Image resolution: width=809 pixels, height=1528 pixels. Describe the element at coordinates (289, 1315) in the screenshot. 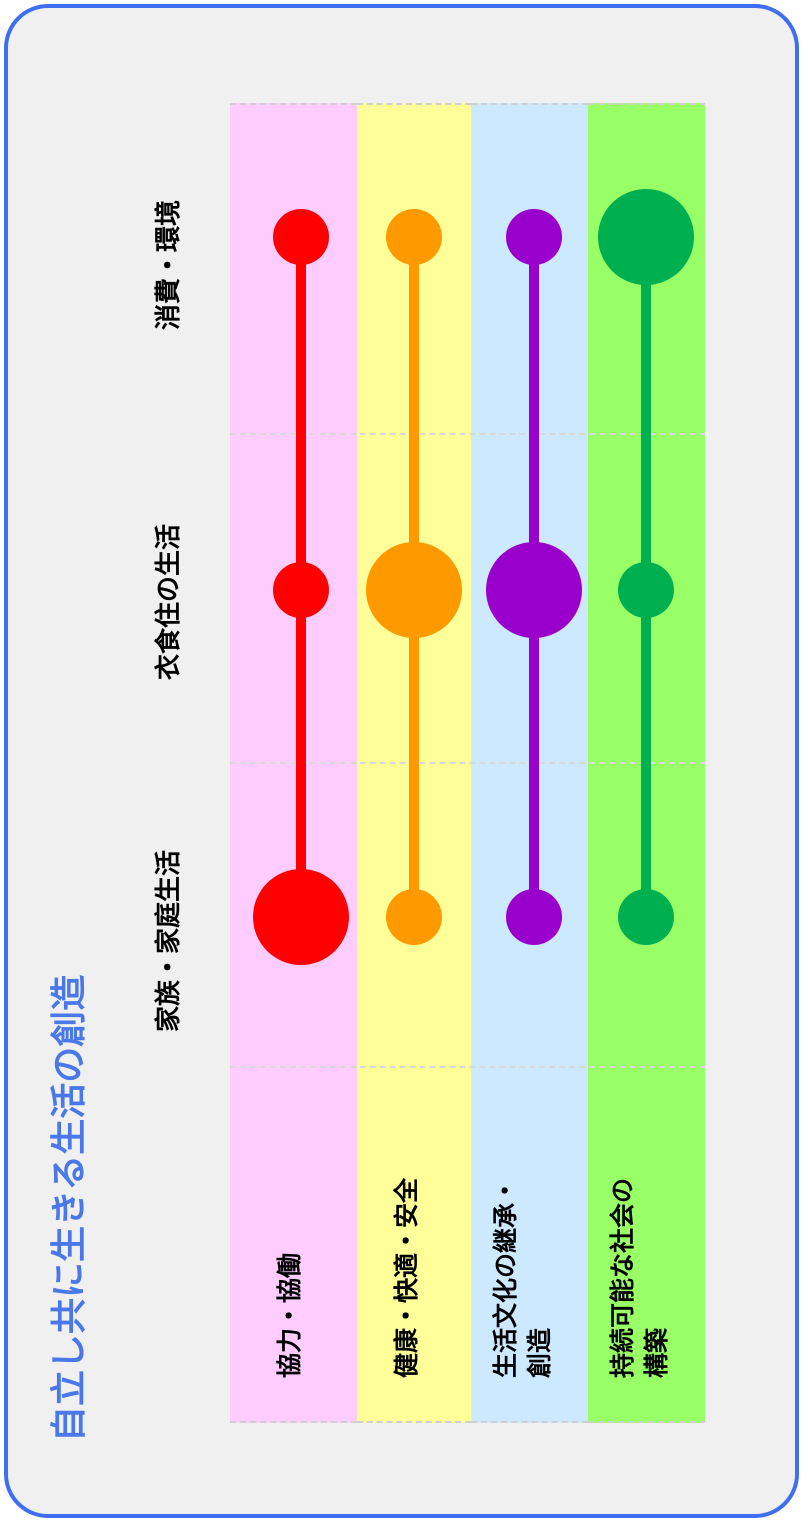

I see `row-label-cooperation: 協力・協働` at that location.